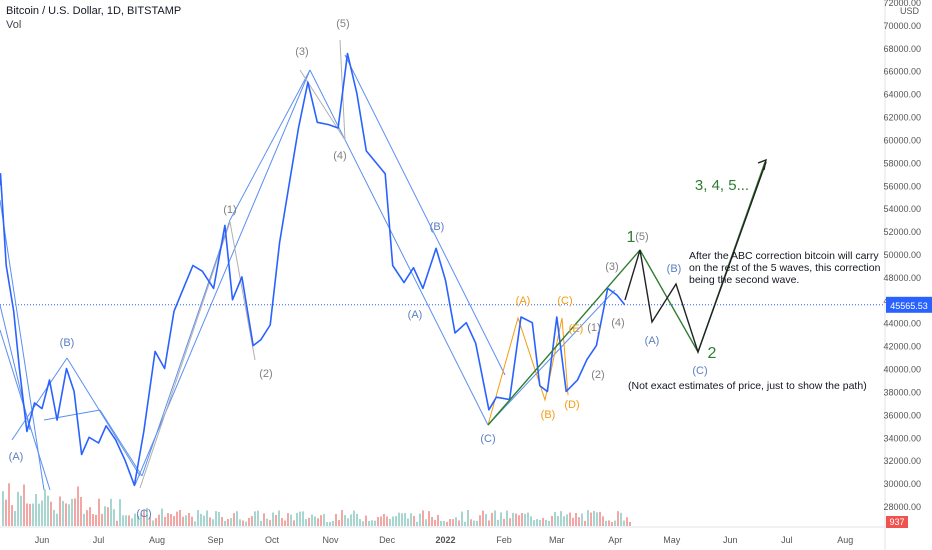 The height and width of the screenshot is (550, 932). What do you see at coordinates (902, 232) in the screenshot?
I see `y-tick-label: 52000.00` at bounding box center [902, 232].